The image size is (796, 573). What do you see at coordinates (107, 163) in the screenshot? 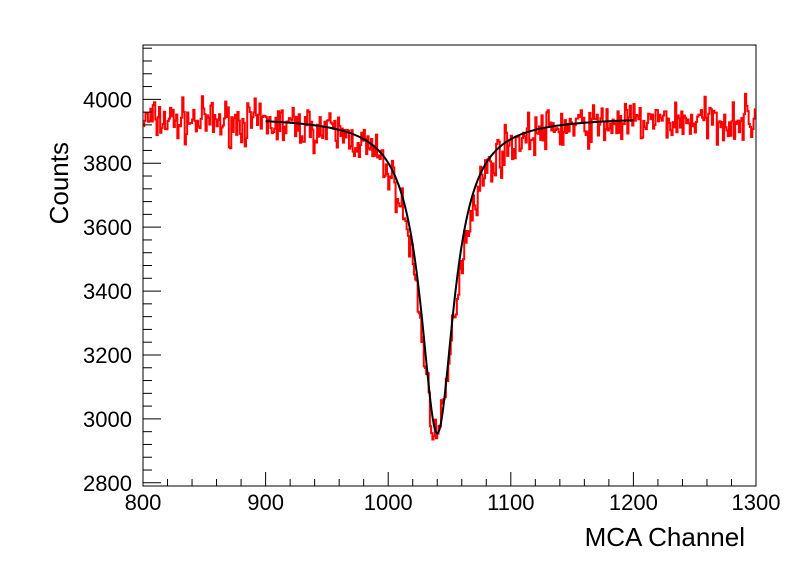
I see `y-tick-label: 3800` at bounding box center [107, 163].